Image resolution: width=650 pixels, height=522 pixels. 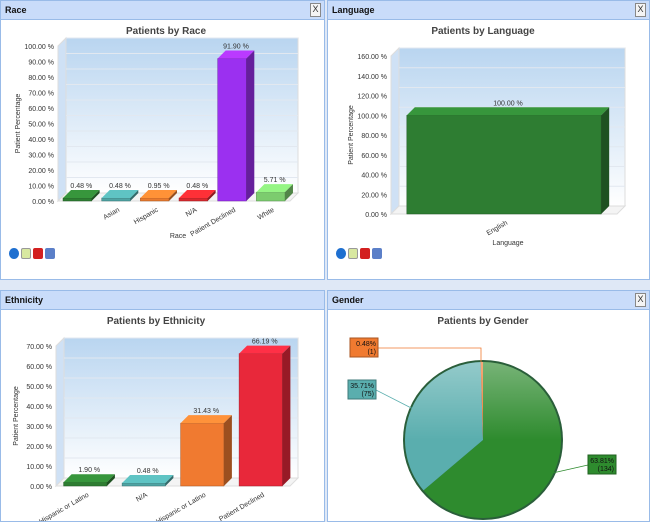 I want to click on y-tick-label: 50.00 %, so click(x=41, y=125).